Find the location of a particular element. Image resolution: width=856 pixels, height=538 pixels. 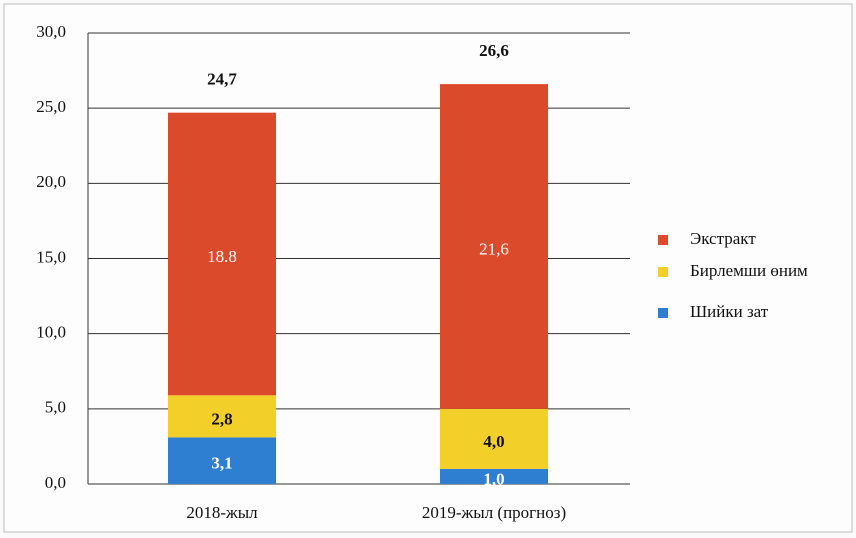

y-tick-label: 25,0 is located at coordinates (51, 106).